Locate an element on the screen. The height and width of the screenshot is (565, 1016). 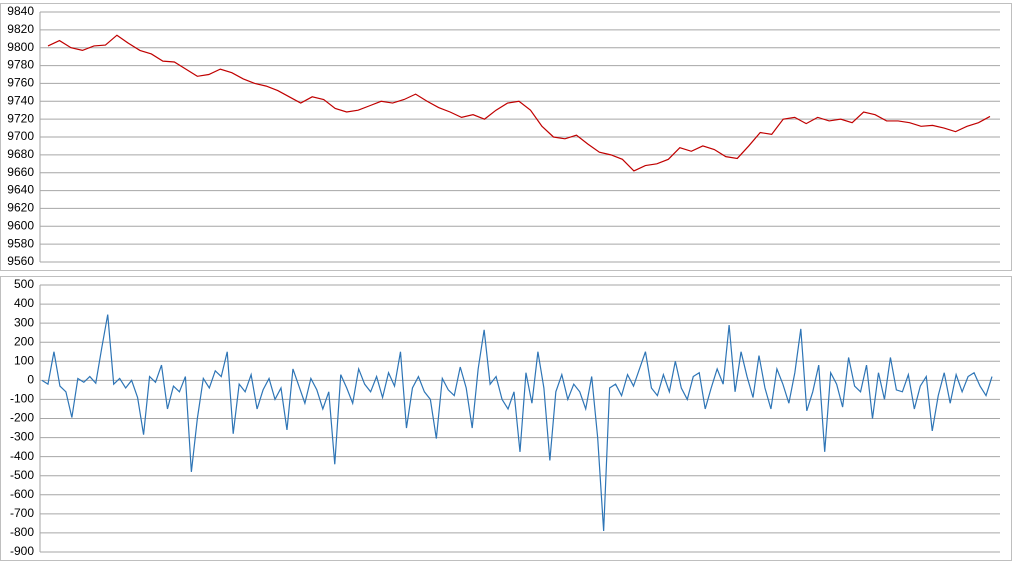
y-tick-label: -500 is located at coordinates (22, 475).